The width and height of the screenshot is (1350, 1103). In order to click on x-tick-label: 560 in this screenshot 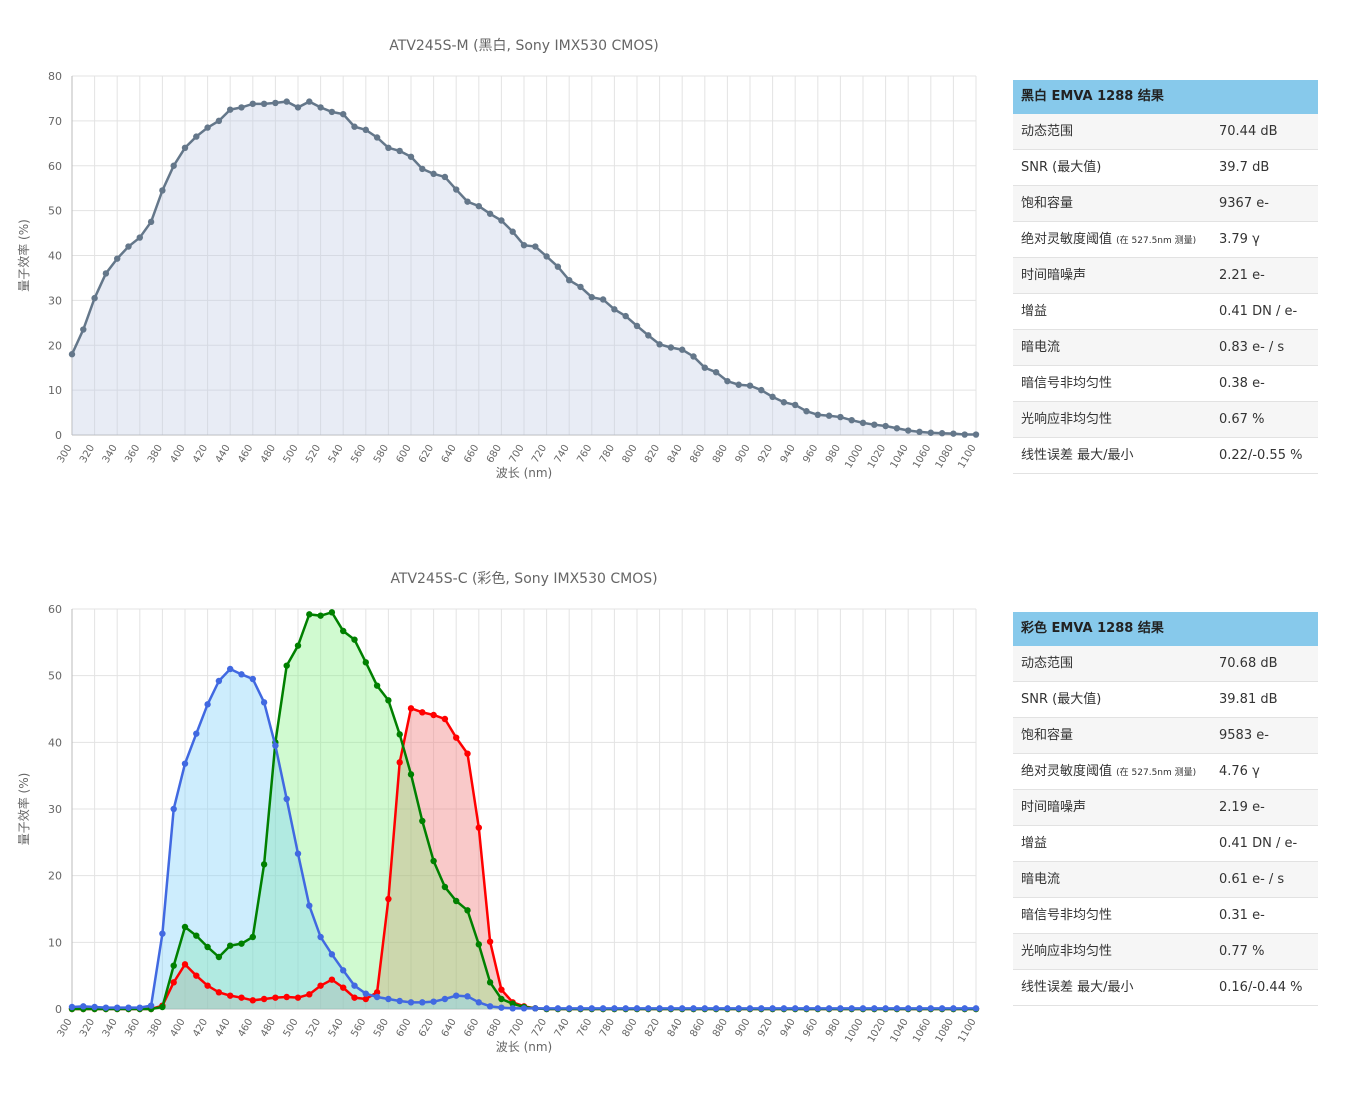, I will do `click(358, 454)`.